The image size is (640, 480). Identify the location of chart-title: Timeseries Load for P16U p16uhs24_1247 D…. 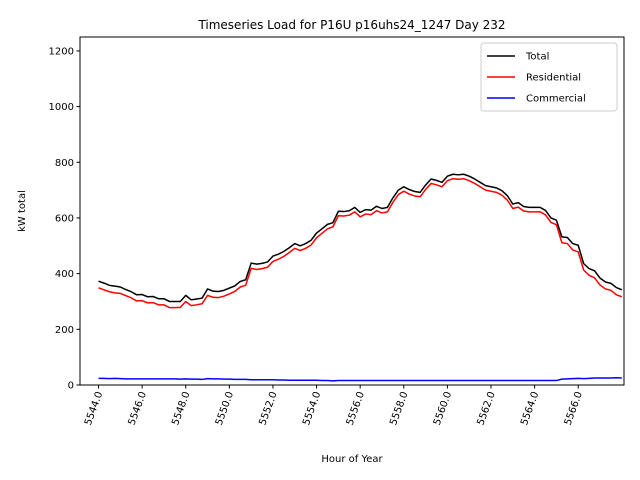
(351, 25).